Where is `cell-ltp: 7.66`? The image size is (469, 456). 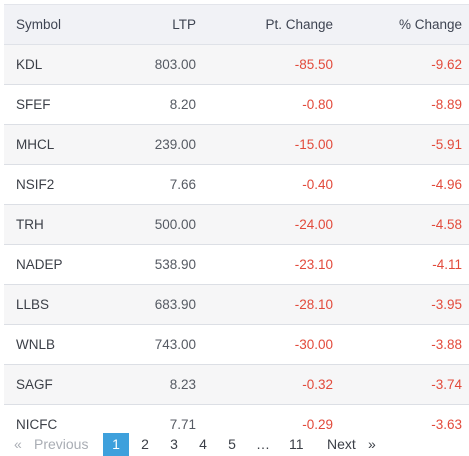
cell-ltp: 7.66 is located at coordinates (155, 184).